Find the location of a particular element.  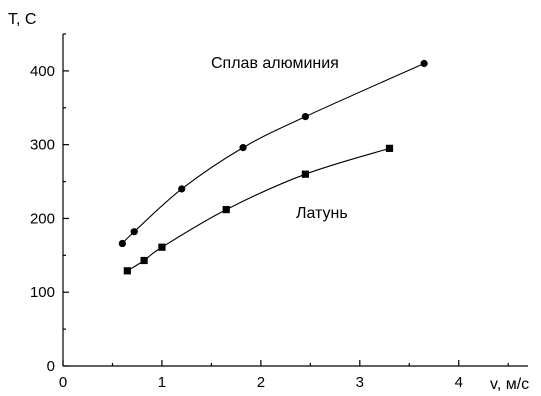

y-tick-label: 100 is located at coordinates (42, 292).